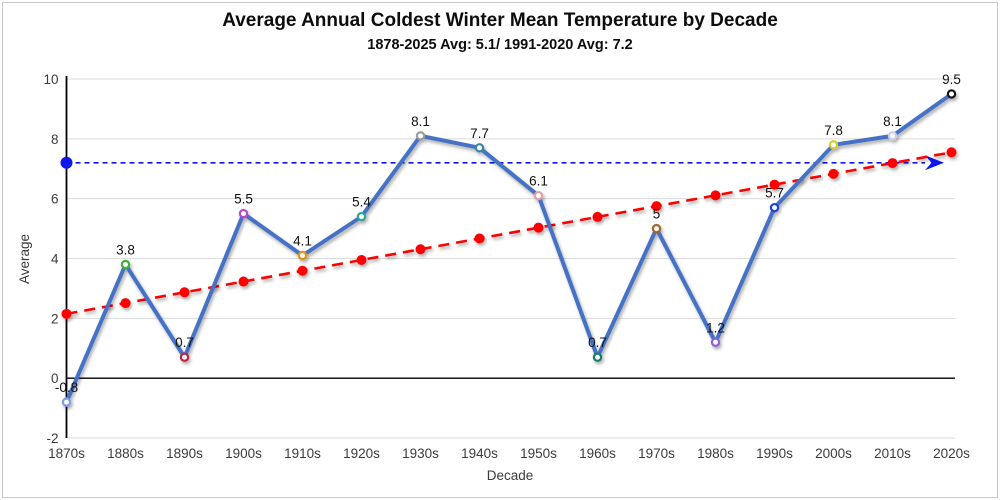 This screenshot has width=1000, height=500. I want to click on data-point-label: 3.8, so click(125, 249).